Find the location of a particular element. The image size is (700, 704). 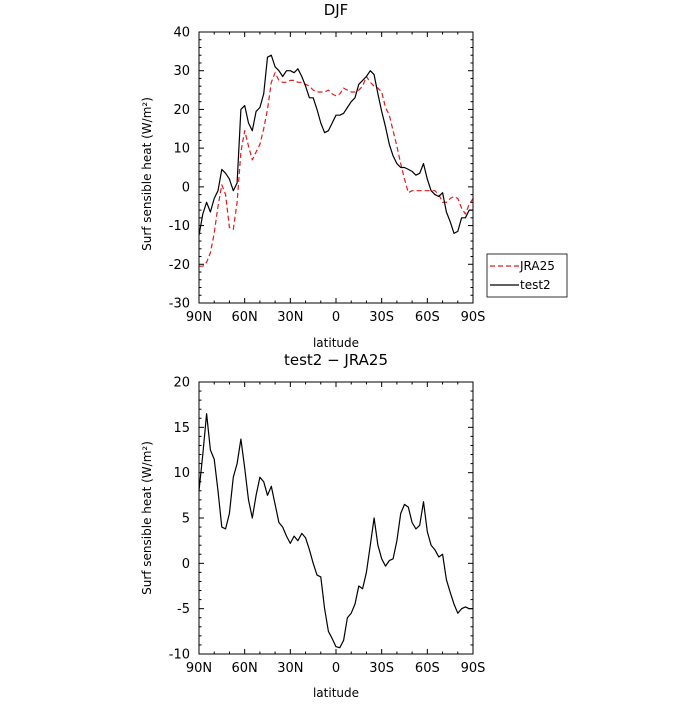

series-line-jra25 is located at coordinates (336, 169).